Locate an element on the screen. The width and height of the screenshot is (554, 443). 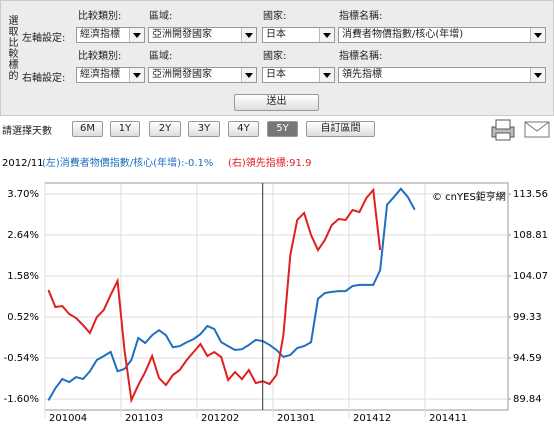
range-button: 5Y is located at coordinates (282, 129).